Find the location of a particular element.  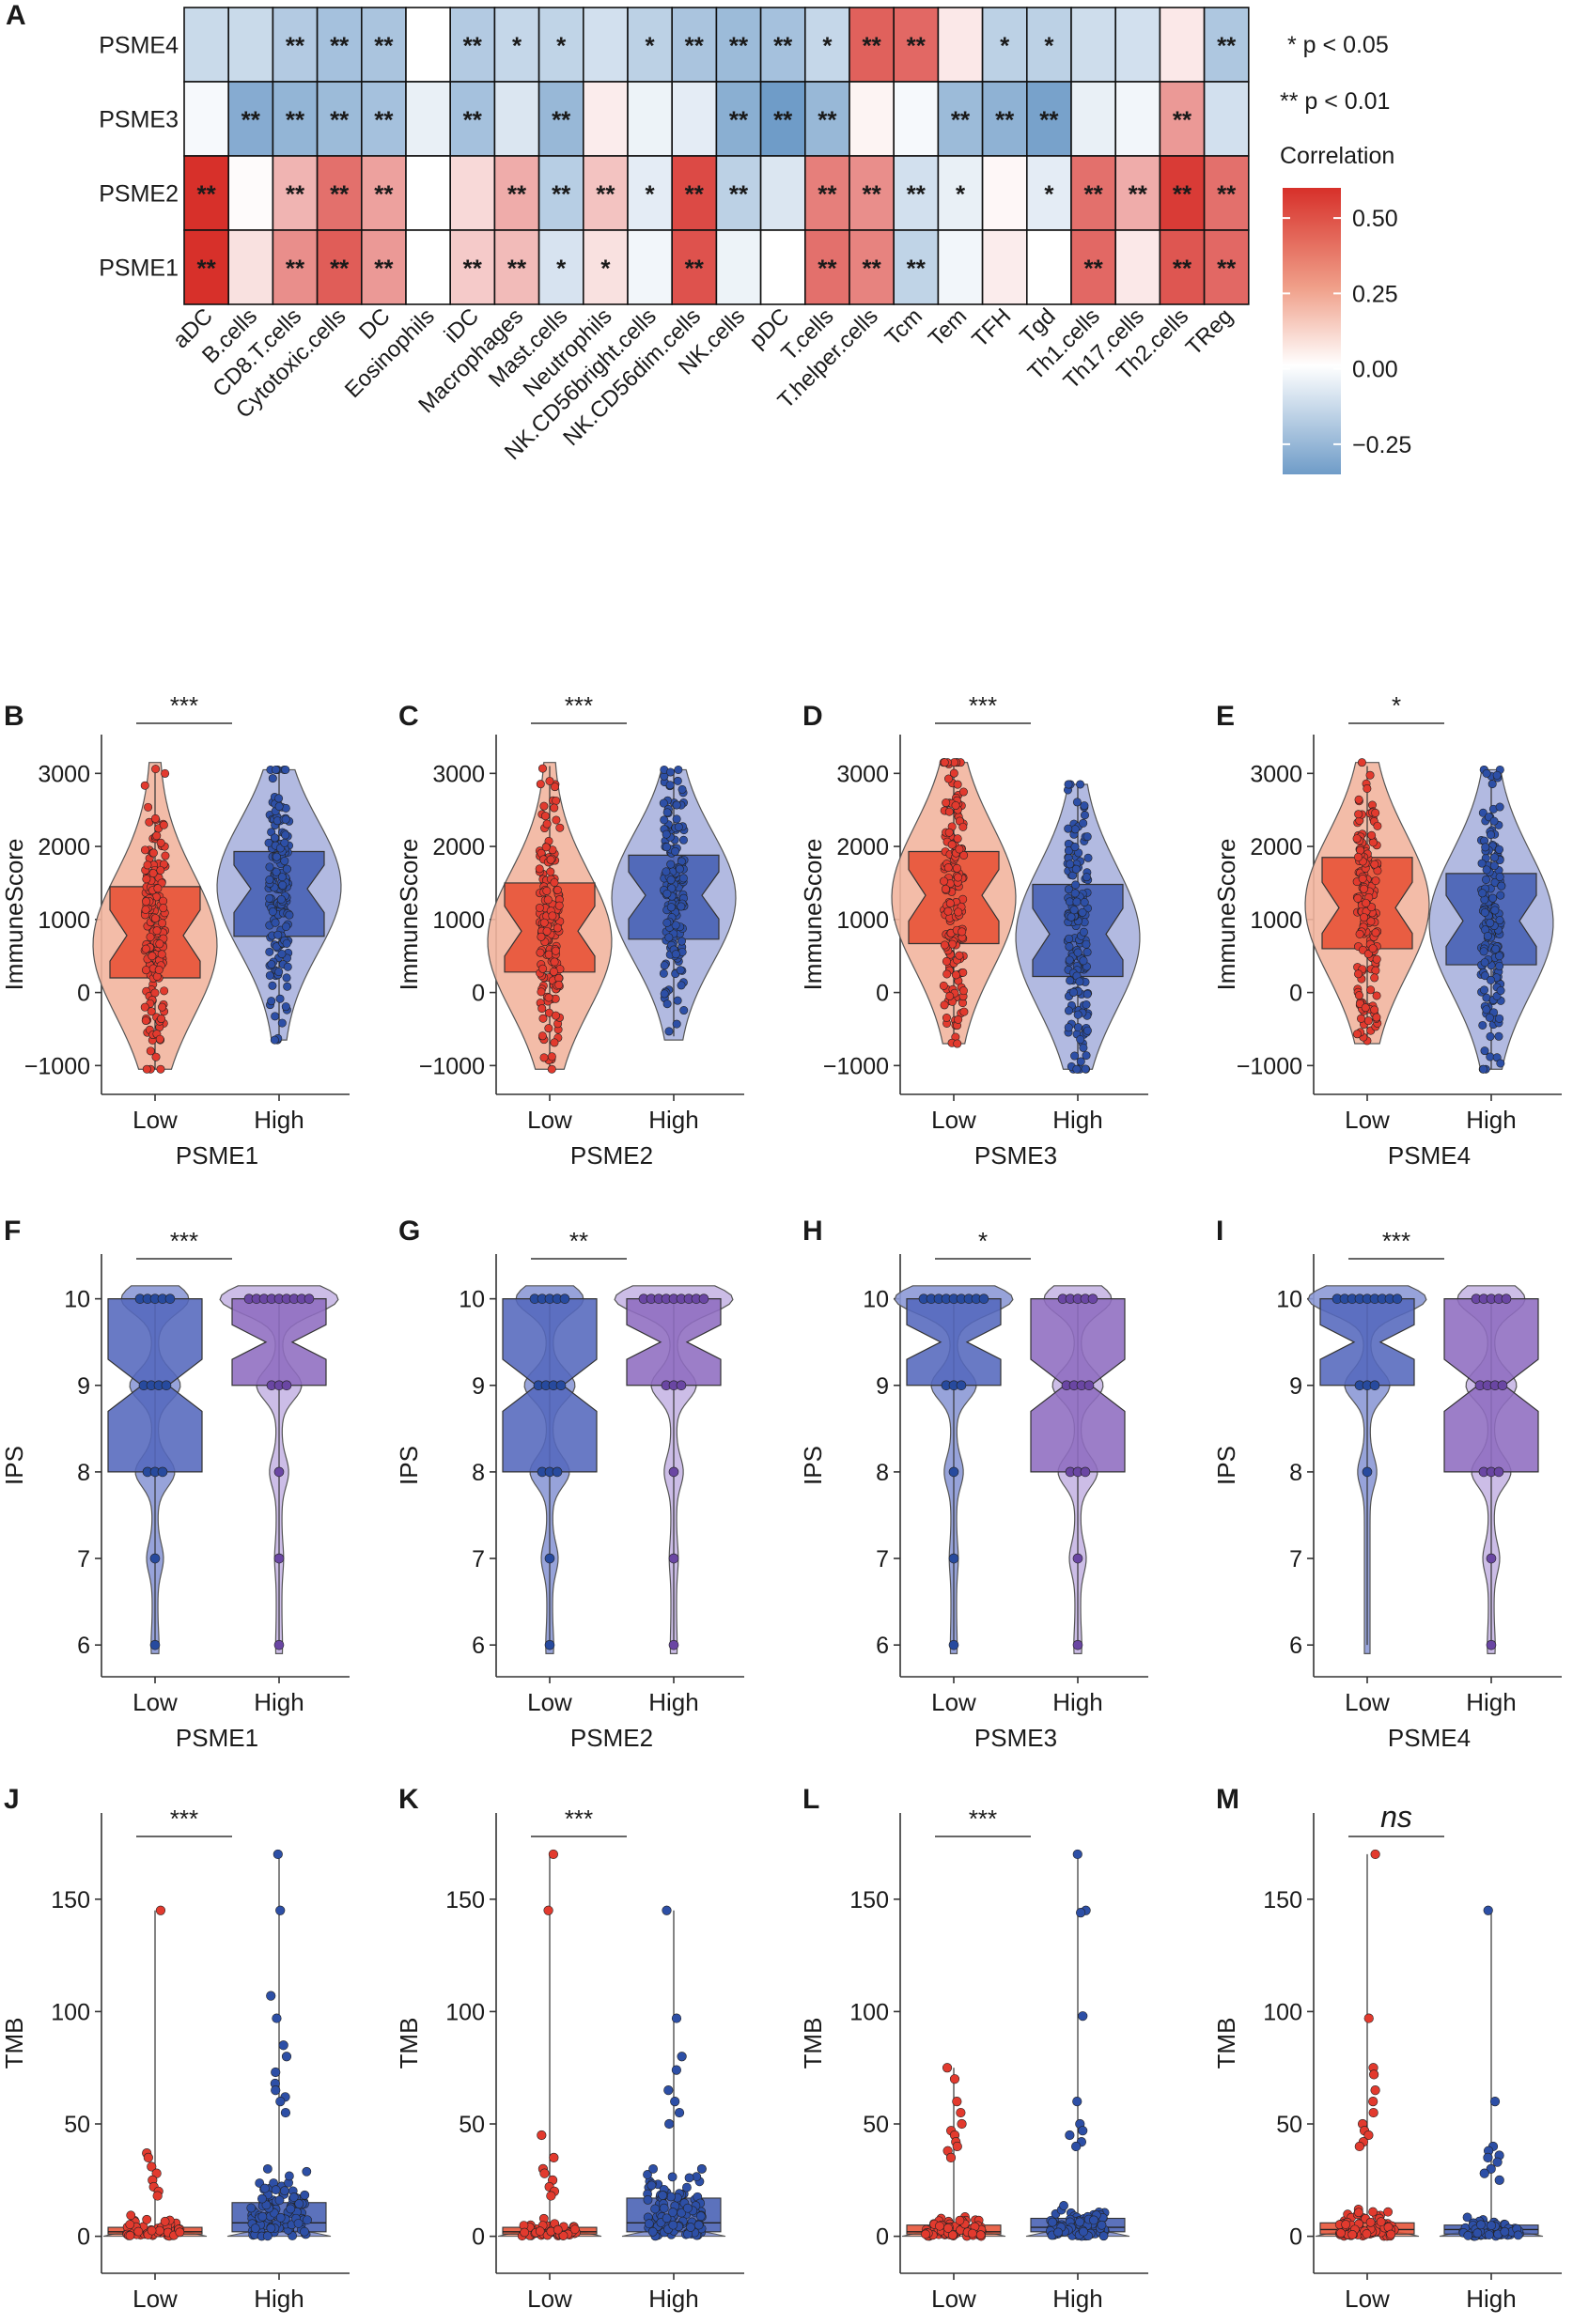

panel-label: G is located at coordinates (409, 1231).